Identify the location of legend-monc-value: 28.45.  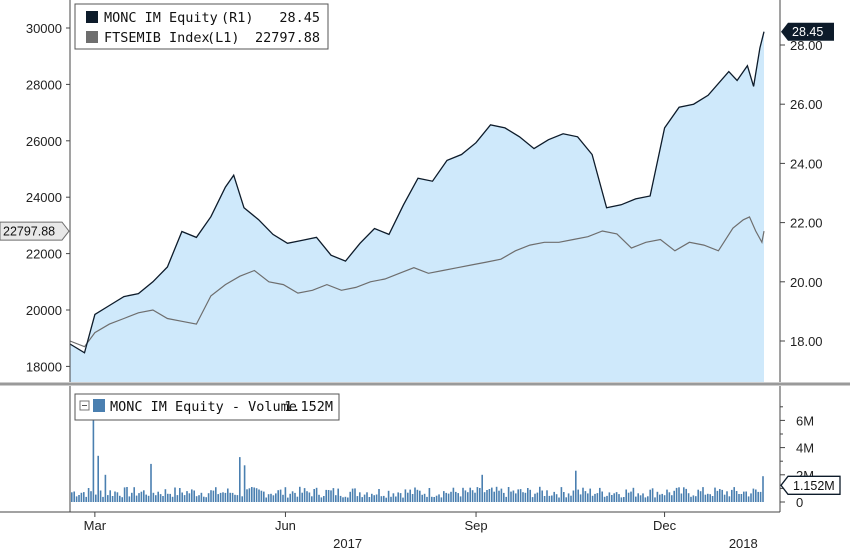
(299, 18).